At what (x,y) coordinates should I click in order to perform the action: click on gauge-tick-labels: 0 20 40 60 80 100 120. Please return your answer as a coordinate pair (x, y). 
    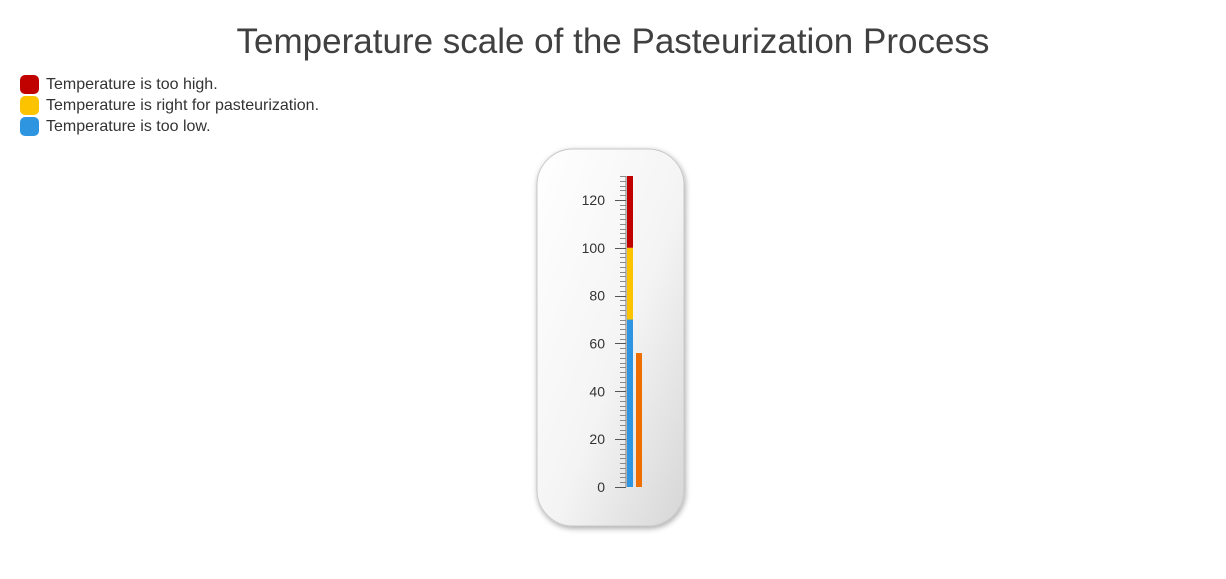
    Looking at the image, I should click on (594, 343).